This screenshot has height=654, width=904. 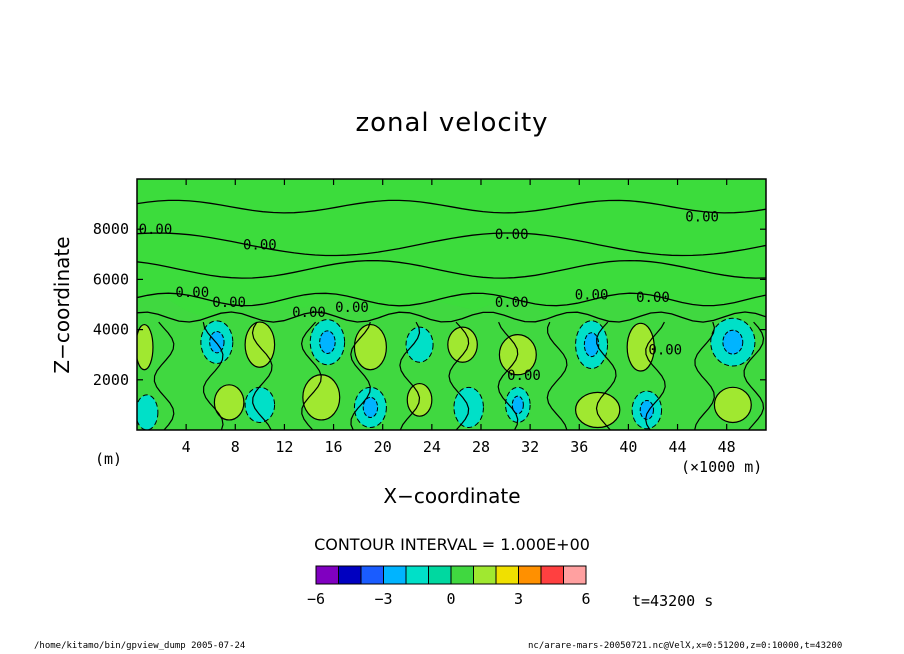 What do you see at coordinates (111, 279) in the screenshot?
I see `y-tick-label: 6000` at bounding box center [111, 279].